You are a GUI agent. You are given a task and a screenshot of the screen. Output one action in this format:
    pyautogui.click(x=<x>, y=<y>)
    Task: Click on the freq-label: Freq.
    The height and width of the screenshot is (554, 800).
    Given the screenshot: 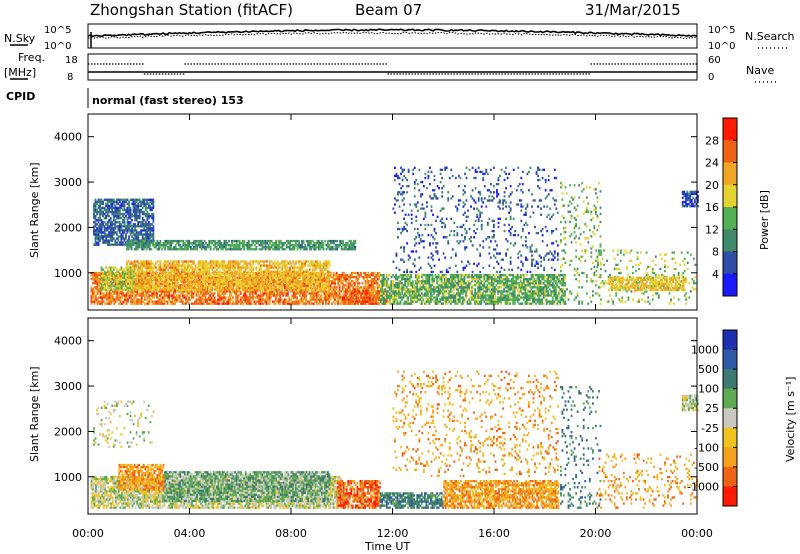 What is the action you would take?
    pyautogui.click(x=31, y=57)
    